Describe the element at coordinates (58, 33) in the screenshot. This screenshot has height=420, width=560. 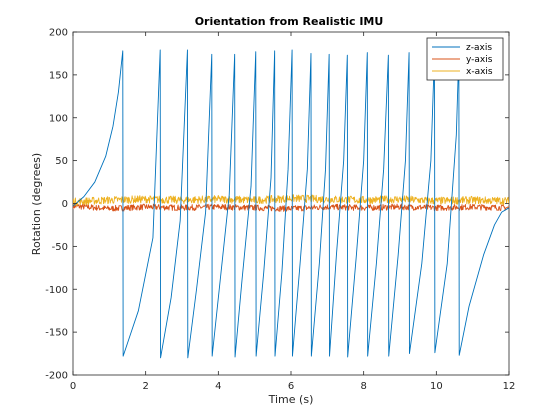
I see `y-tick-label: 200` at that location.